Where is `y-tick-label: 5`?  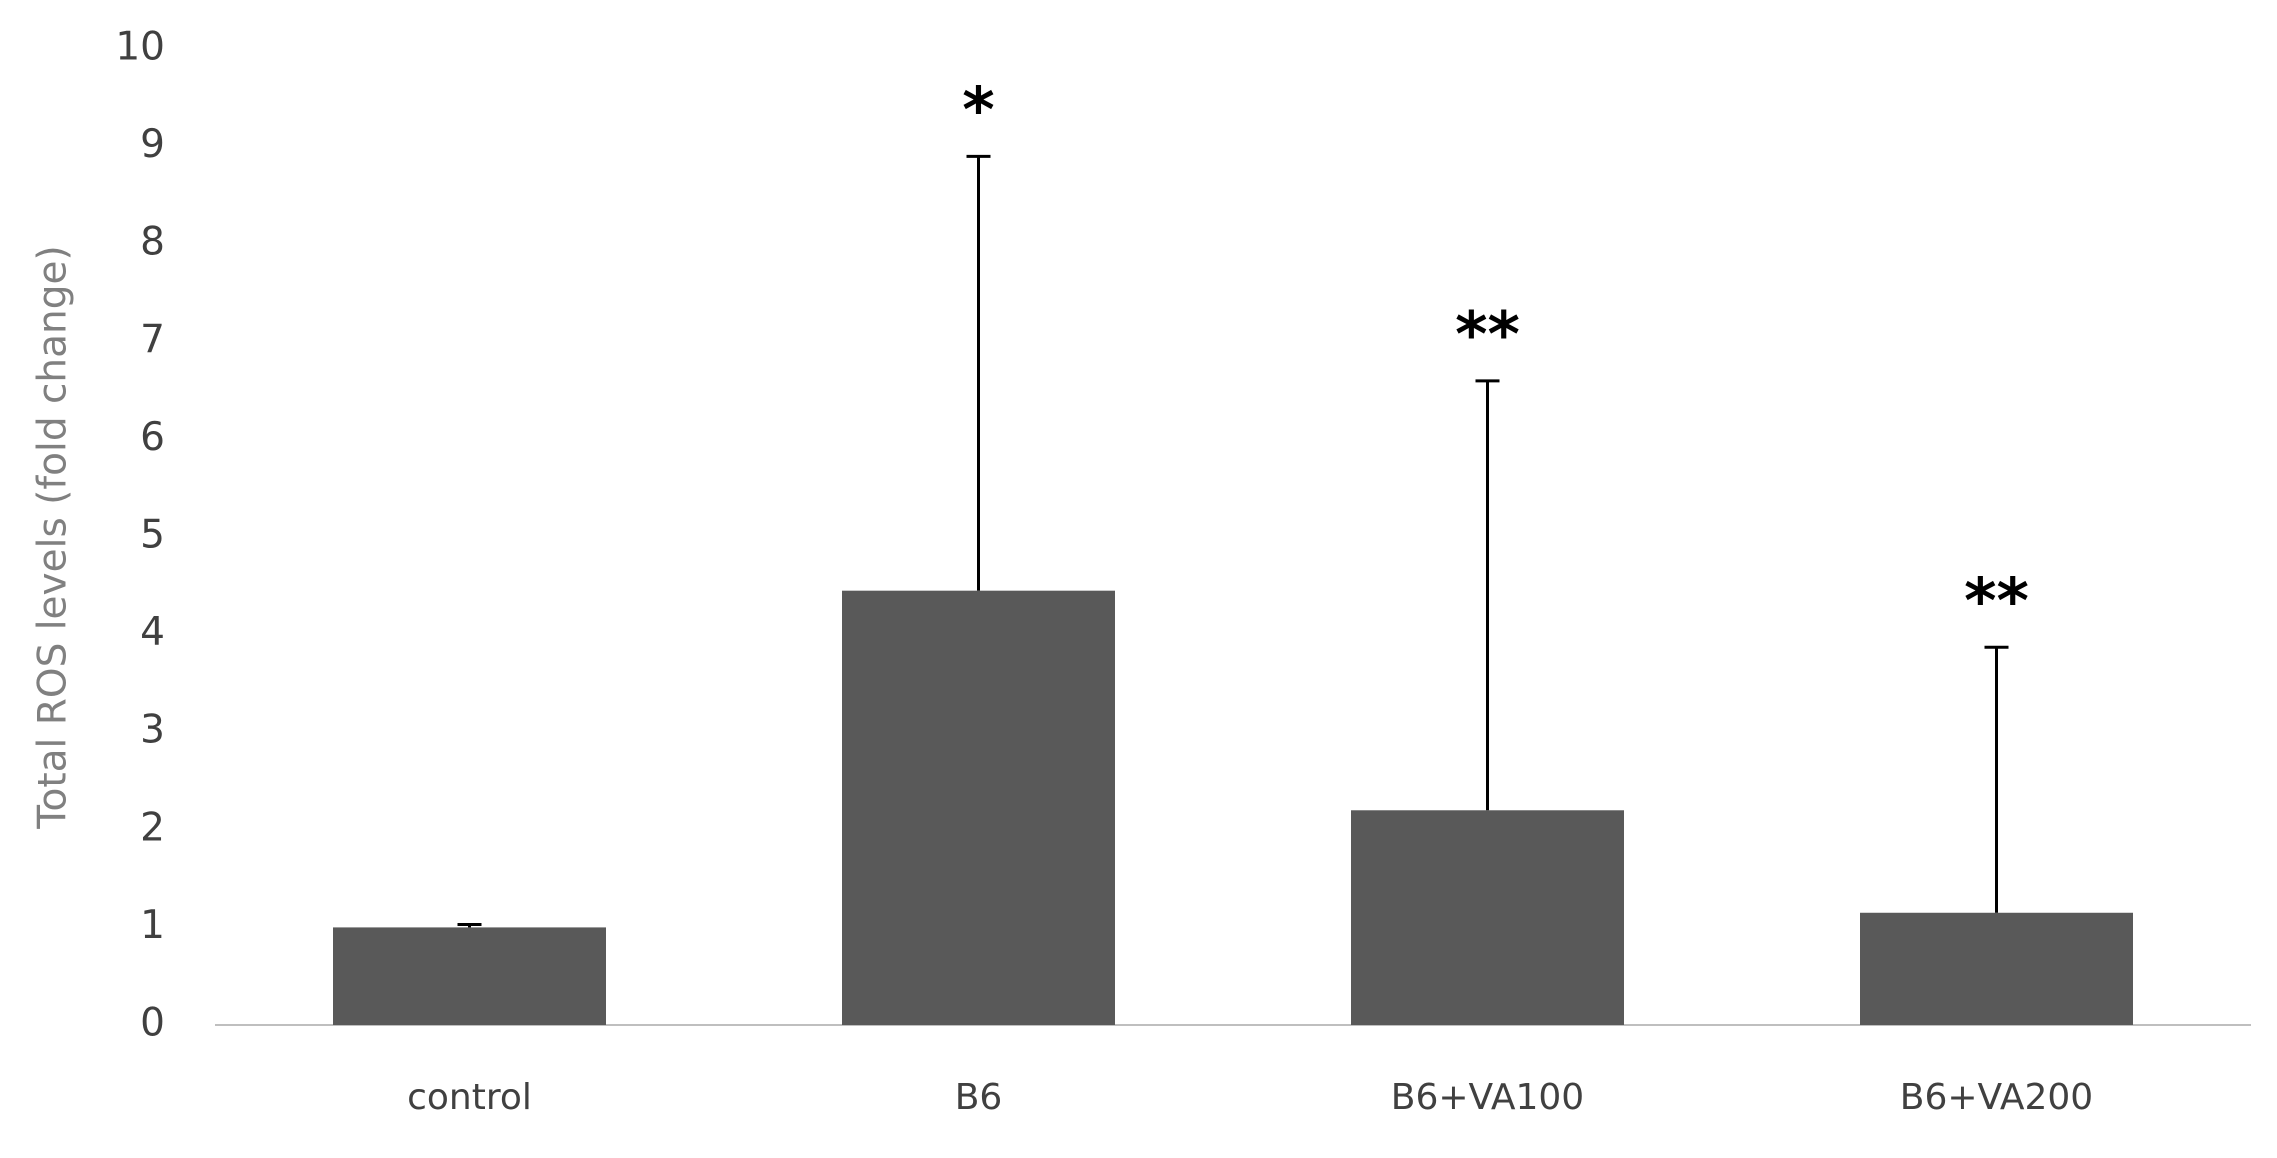
y-tick-label: 5 is located at coordinates (152, 535).